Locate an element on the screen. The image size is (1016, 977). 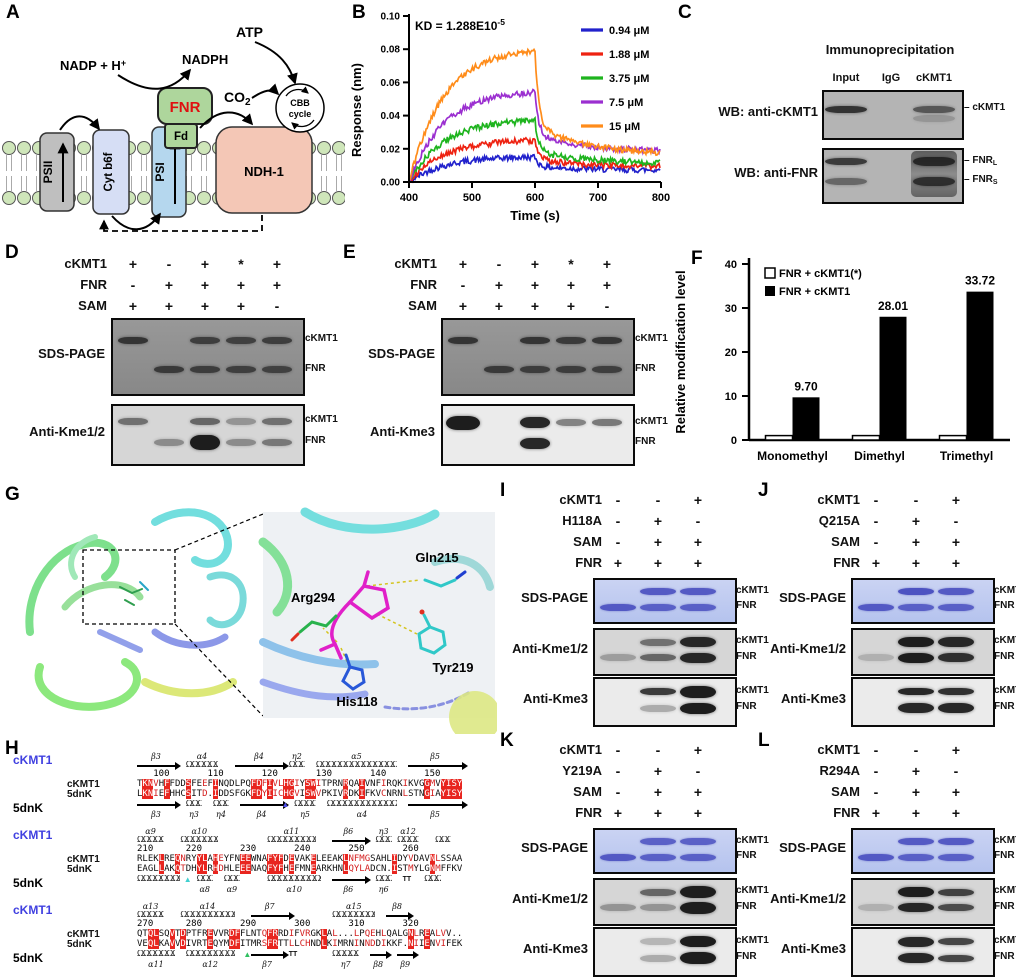
ss-tri: ▲ is located at coordinates (285, 804).